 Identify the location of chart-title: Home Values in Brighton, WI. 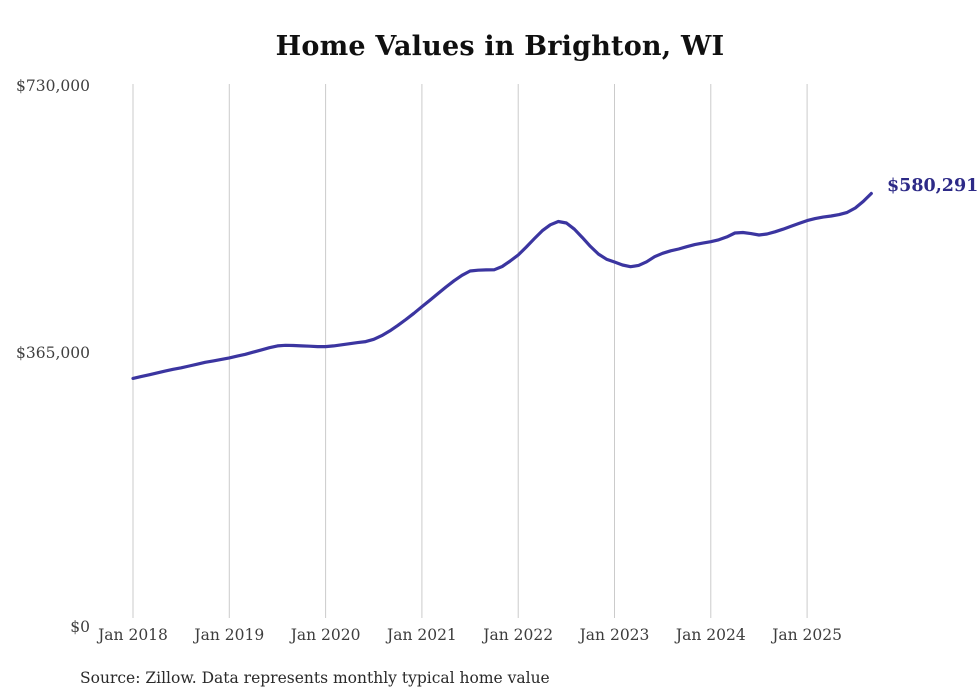
(500, 46).